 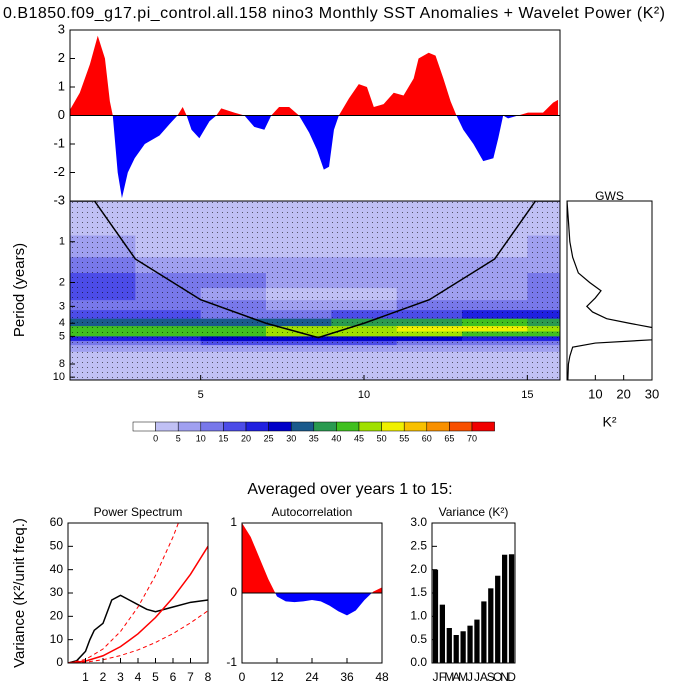 I want to click on colorbar-label: 30, so click(x=291, y=438).